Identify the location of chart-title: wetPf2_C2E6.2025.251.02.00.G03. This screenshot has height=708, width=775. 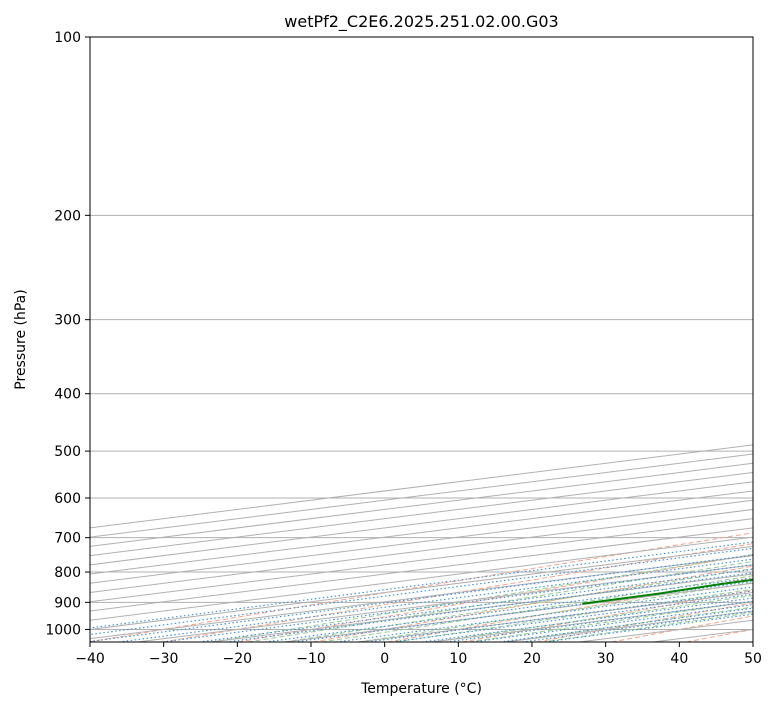
(421, 22).